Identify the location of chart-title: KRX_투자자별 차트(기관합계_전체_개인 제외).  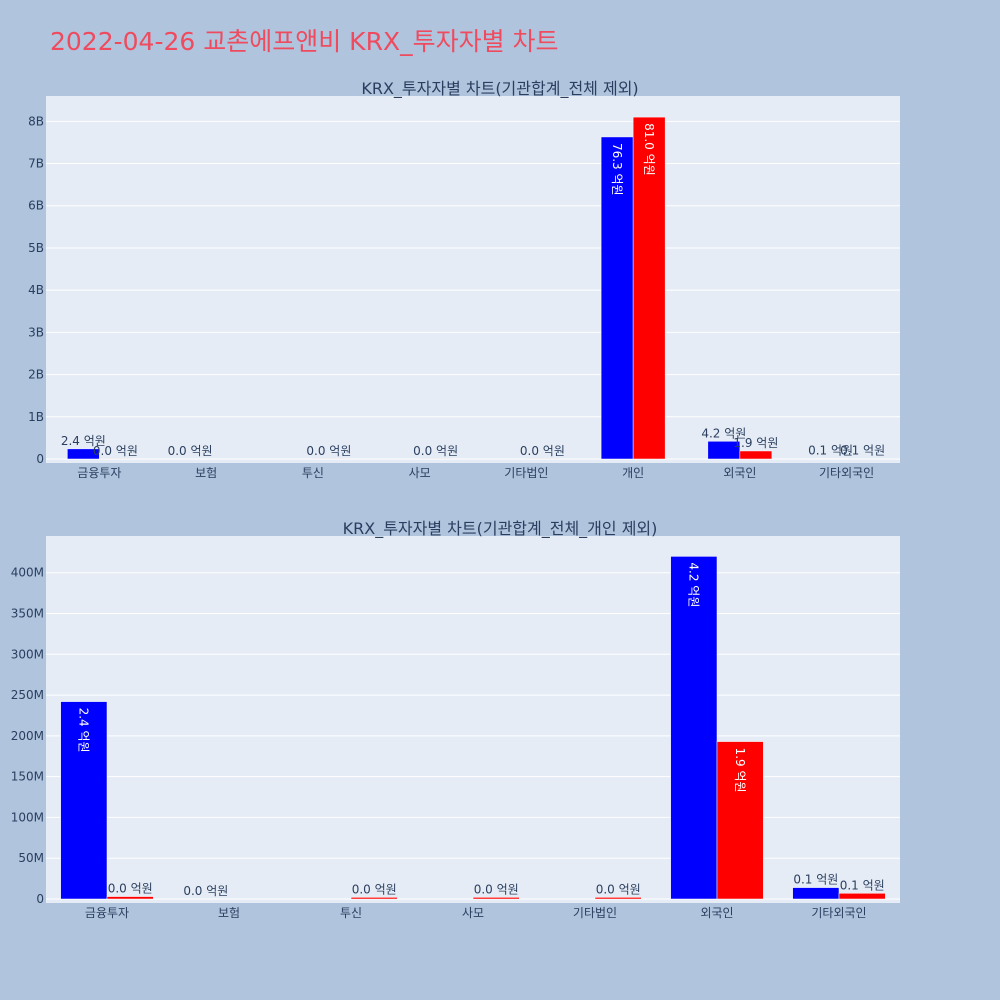
(500, 529).